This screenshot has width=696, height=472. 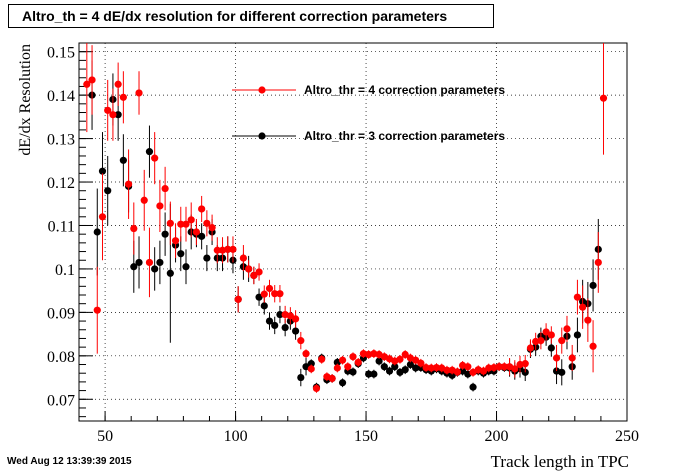 What do you see at coordinates (61, 140) in the screenshot?
I see `y-tick-label: 0.13` at bounding box center [61, 140].